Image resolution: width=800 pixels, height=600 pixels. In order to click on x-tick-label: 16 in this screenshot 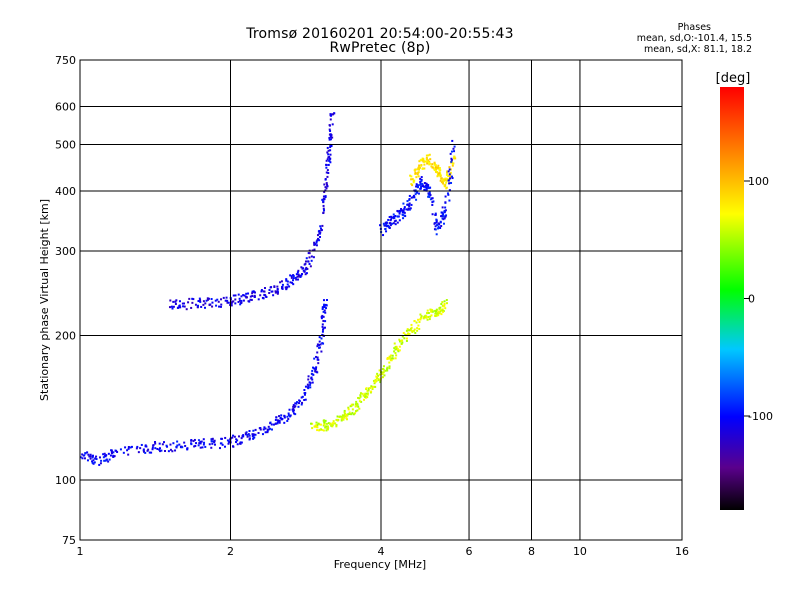, I will do `click(682, 551)`.